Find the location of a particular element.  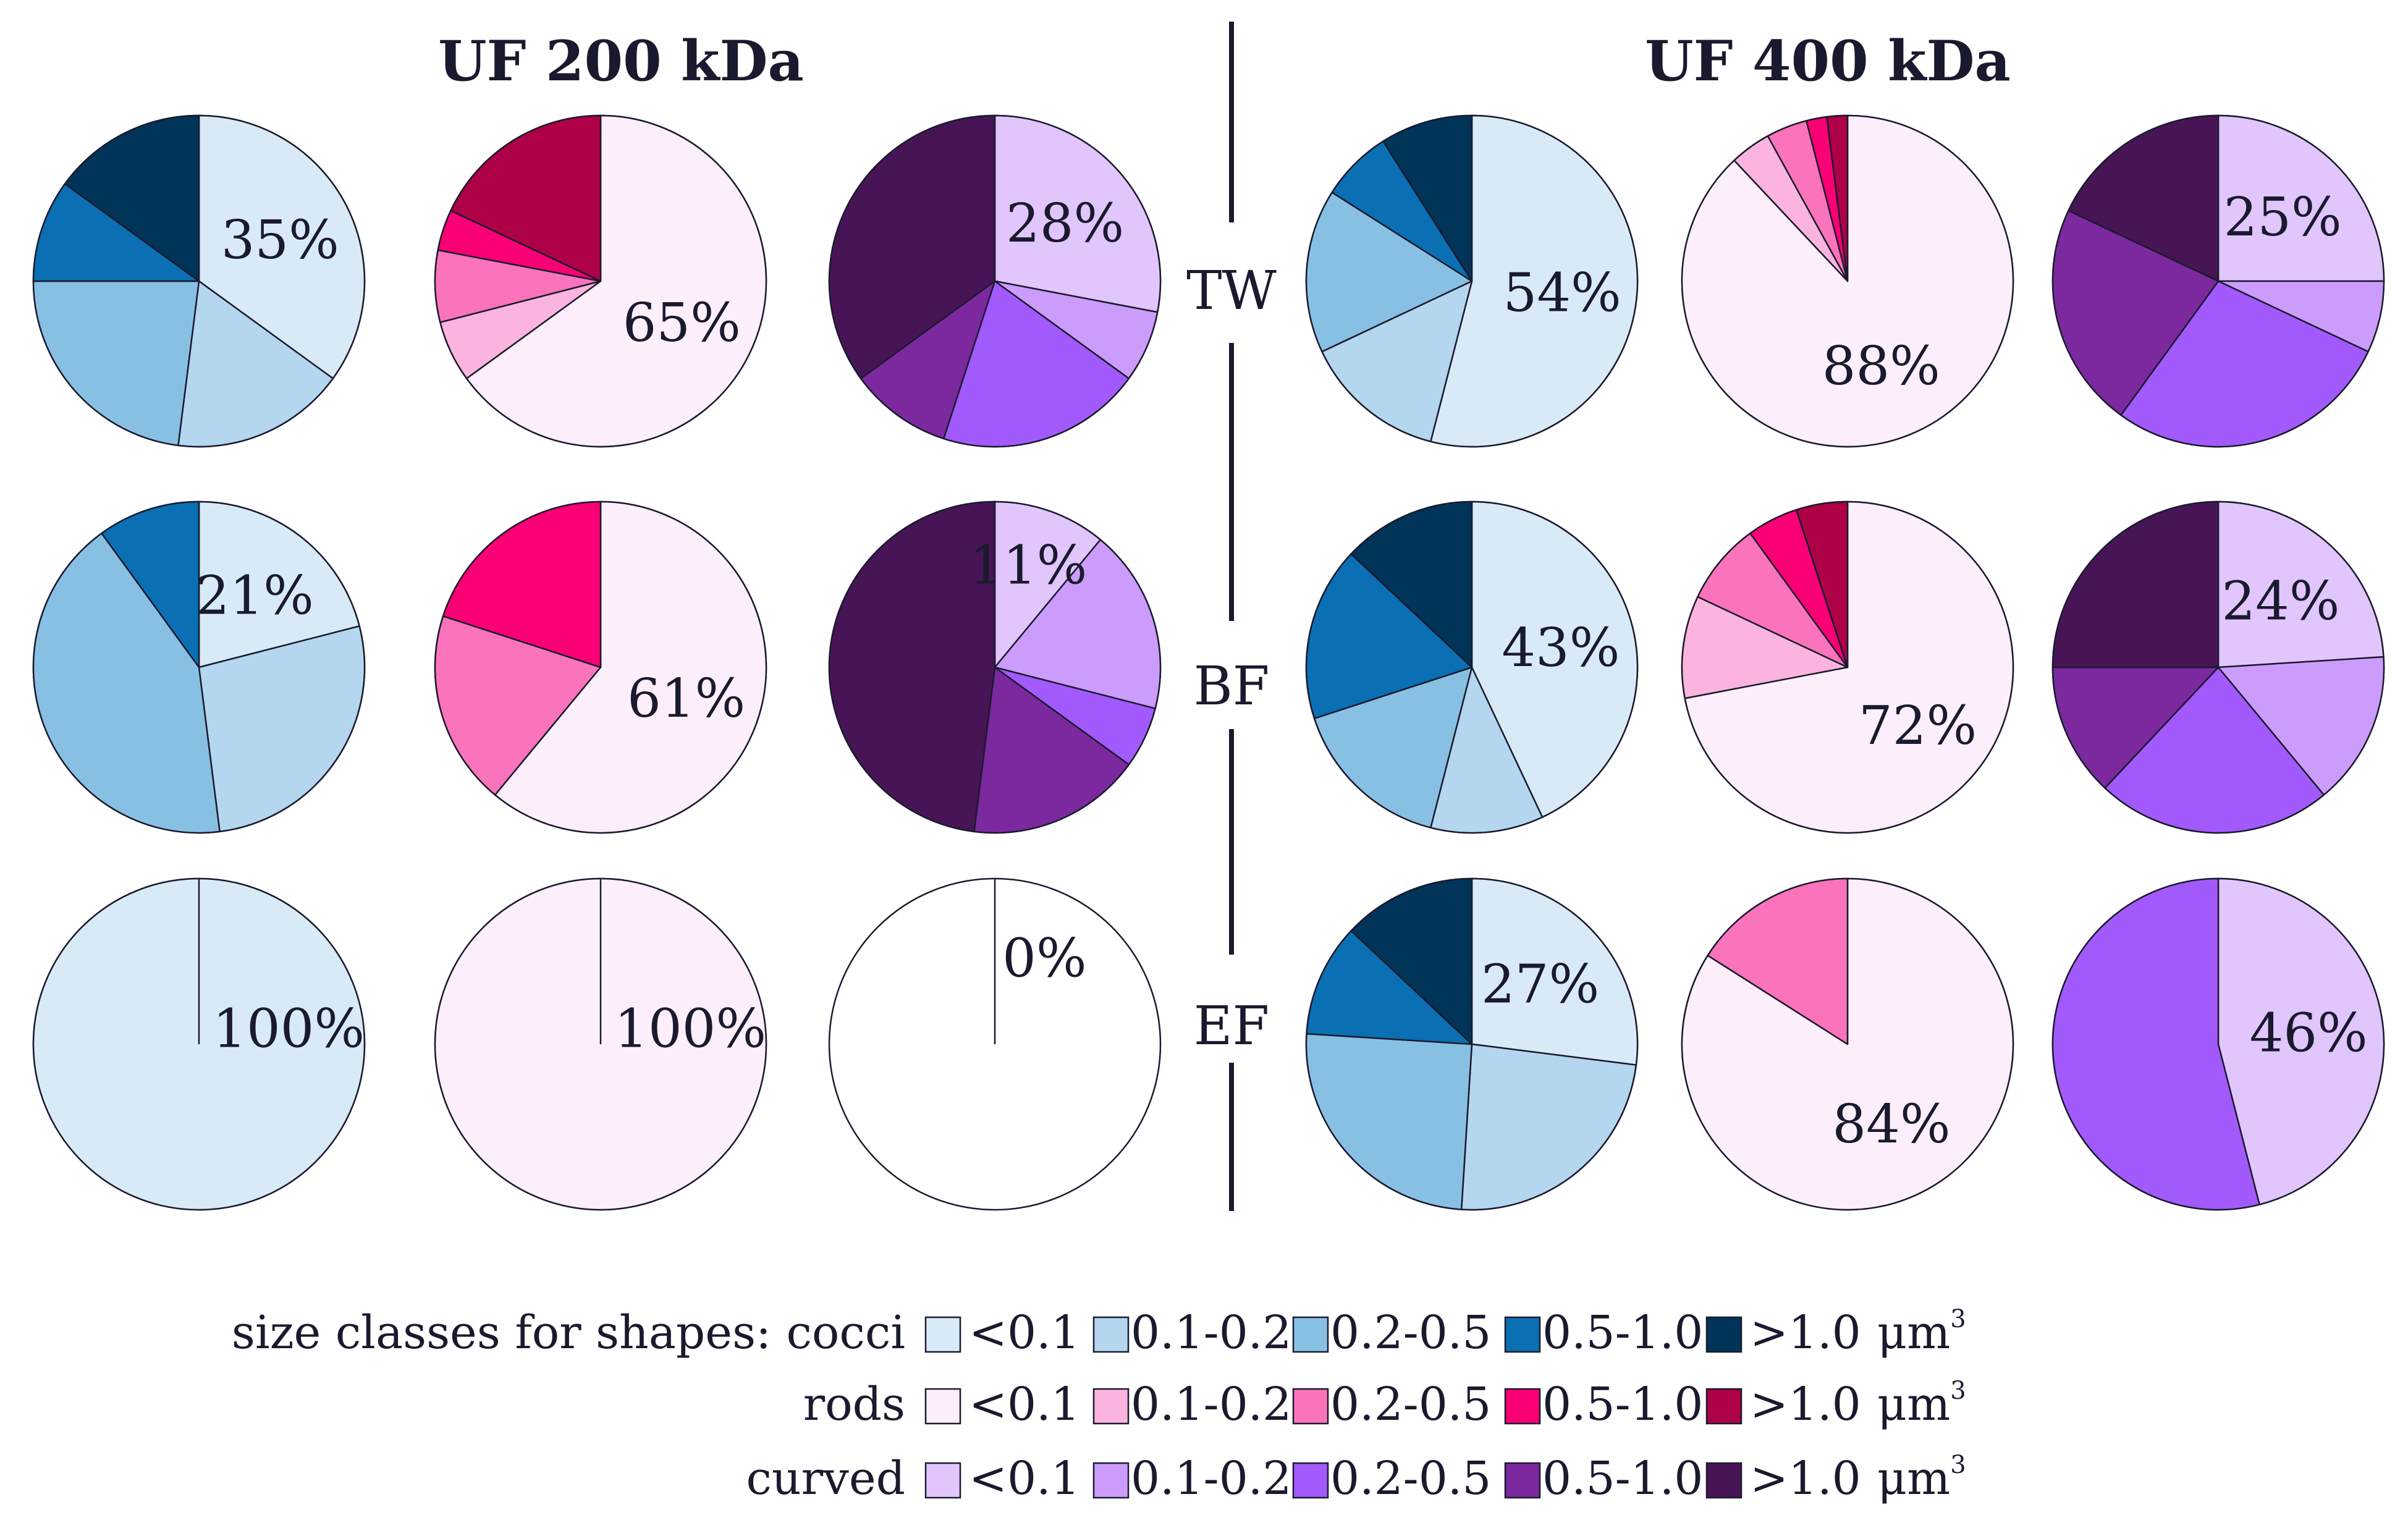

pie-uf400-ef-rods: 84% is located at coordinates (1847, 1044).